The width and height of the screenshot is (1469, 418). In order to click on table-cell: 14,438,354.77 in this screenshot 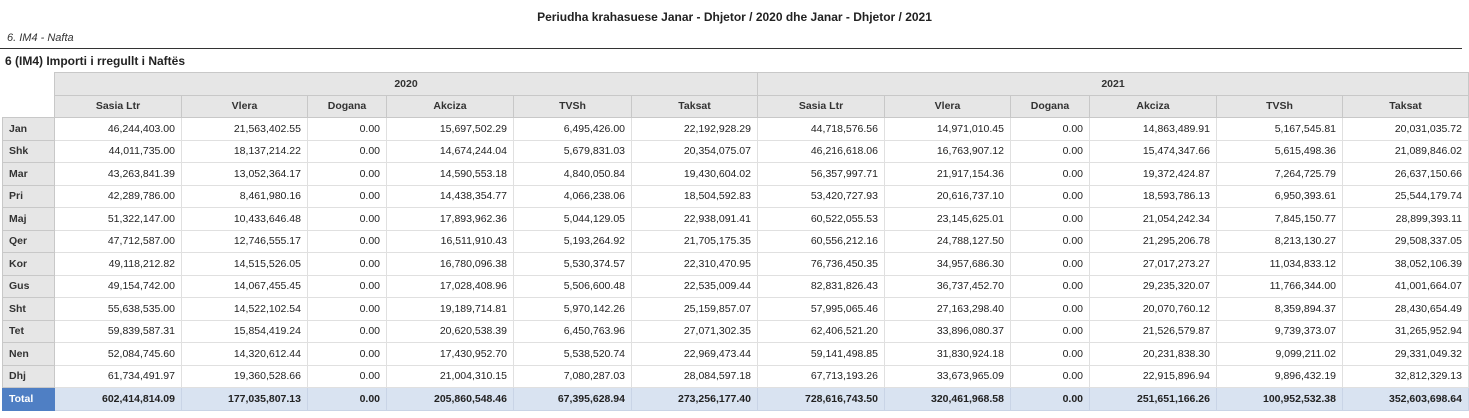, I will do `click(450, 196)`.